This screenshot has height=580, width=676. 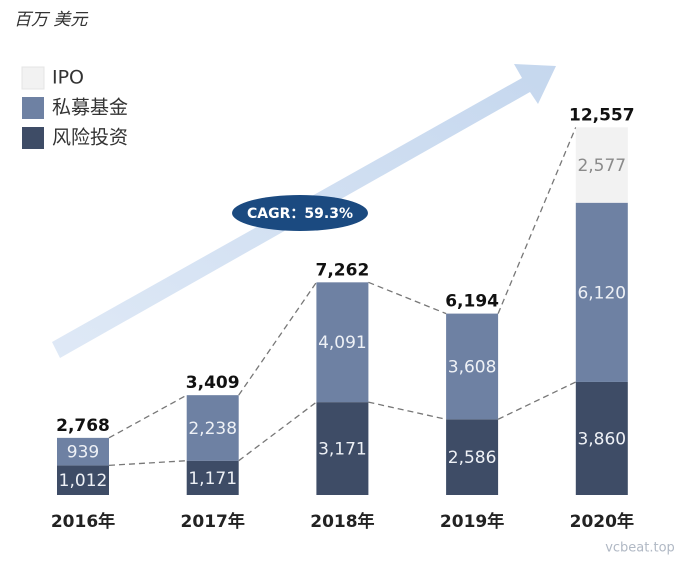 I want to click on segment-label: 6,120, so click(x=601, y=293).